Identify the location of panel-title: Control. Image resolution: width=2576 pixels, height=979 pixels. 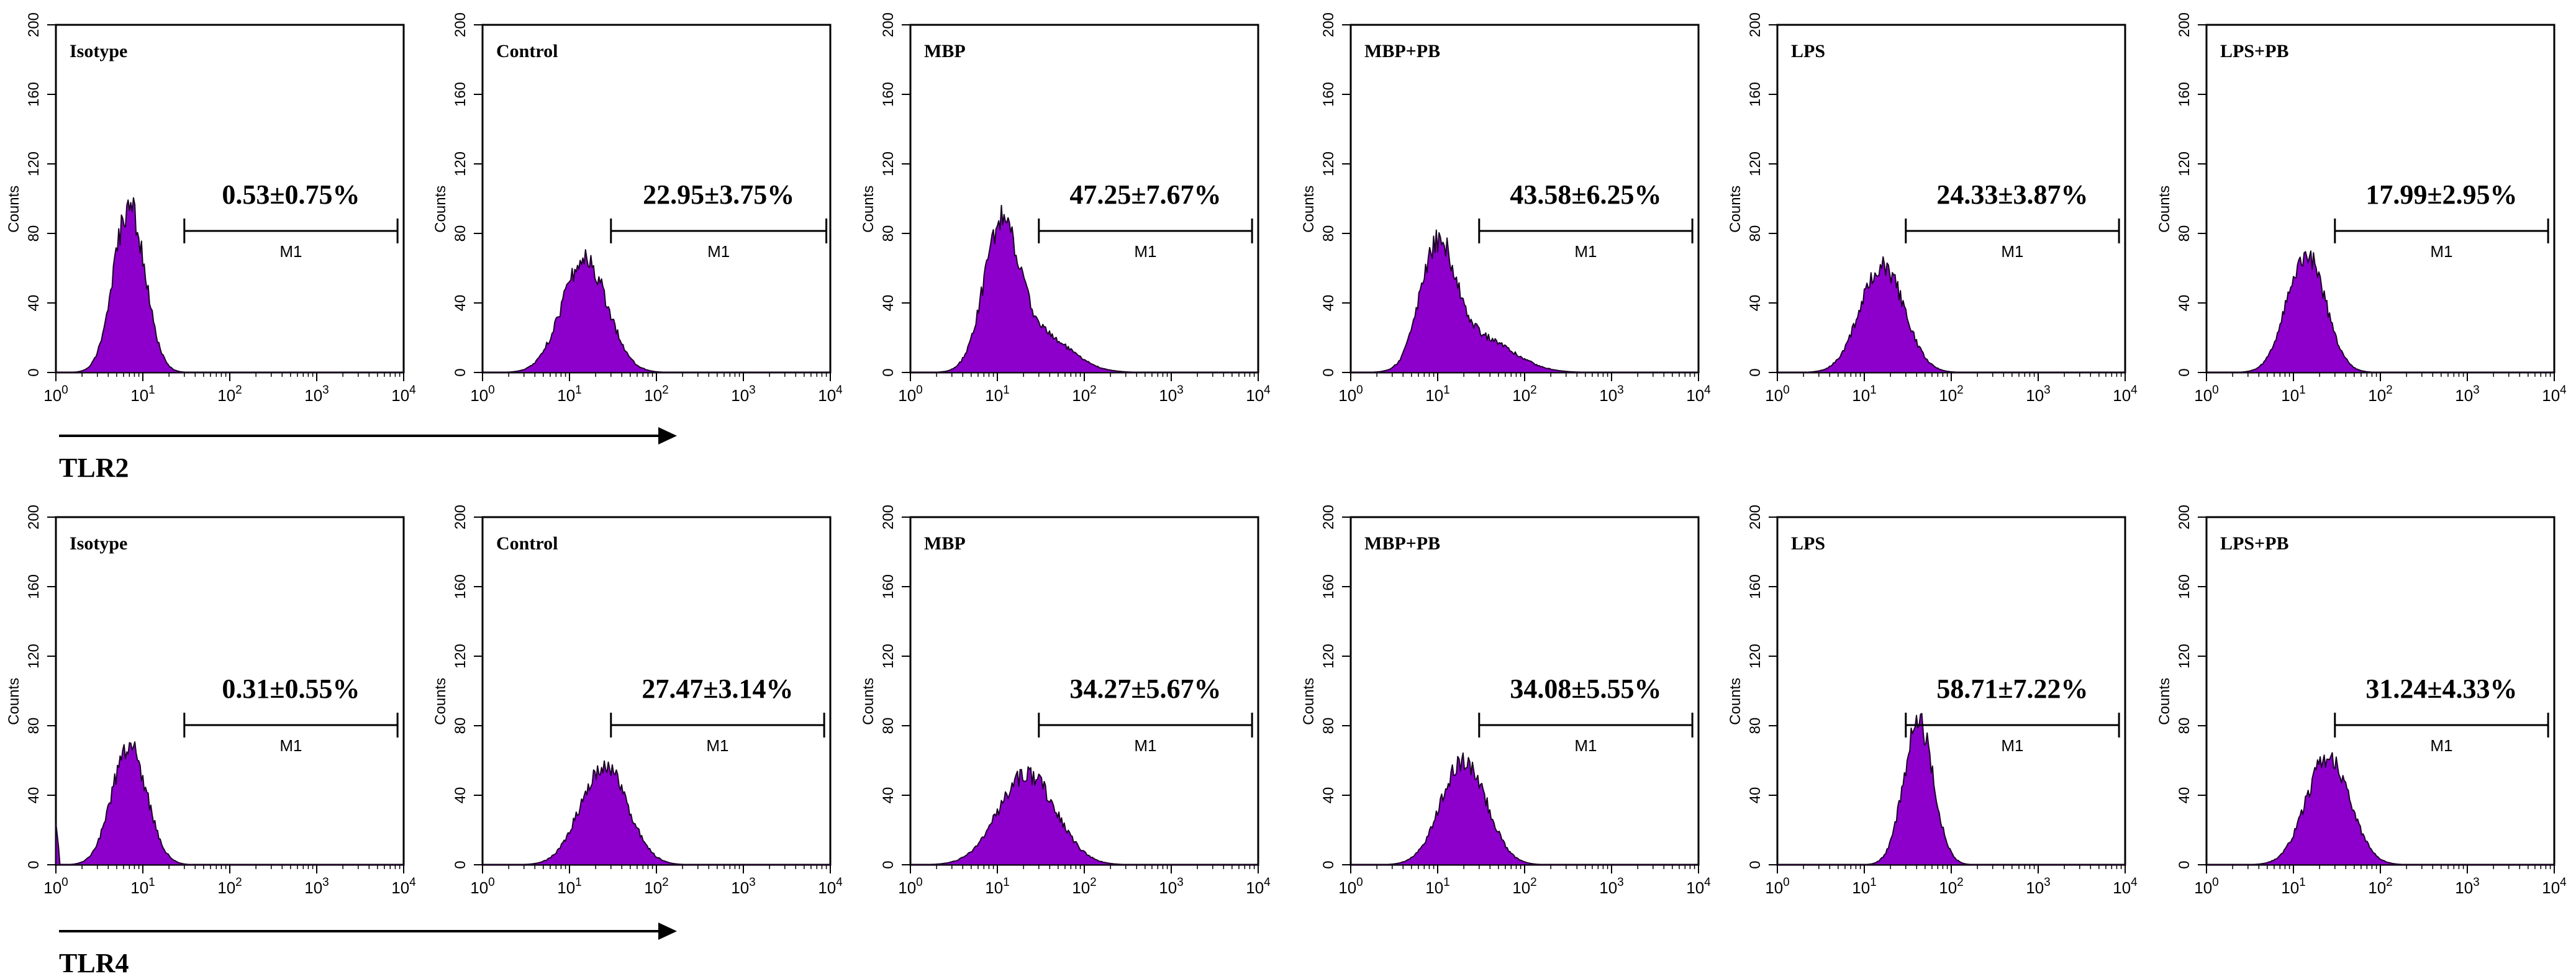
(527, 51).